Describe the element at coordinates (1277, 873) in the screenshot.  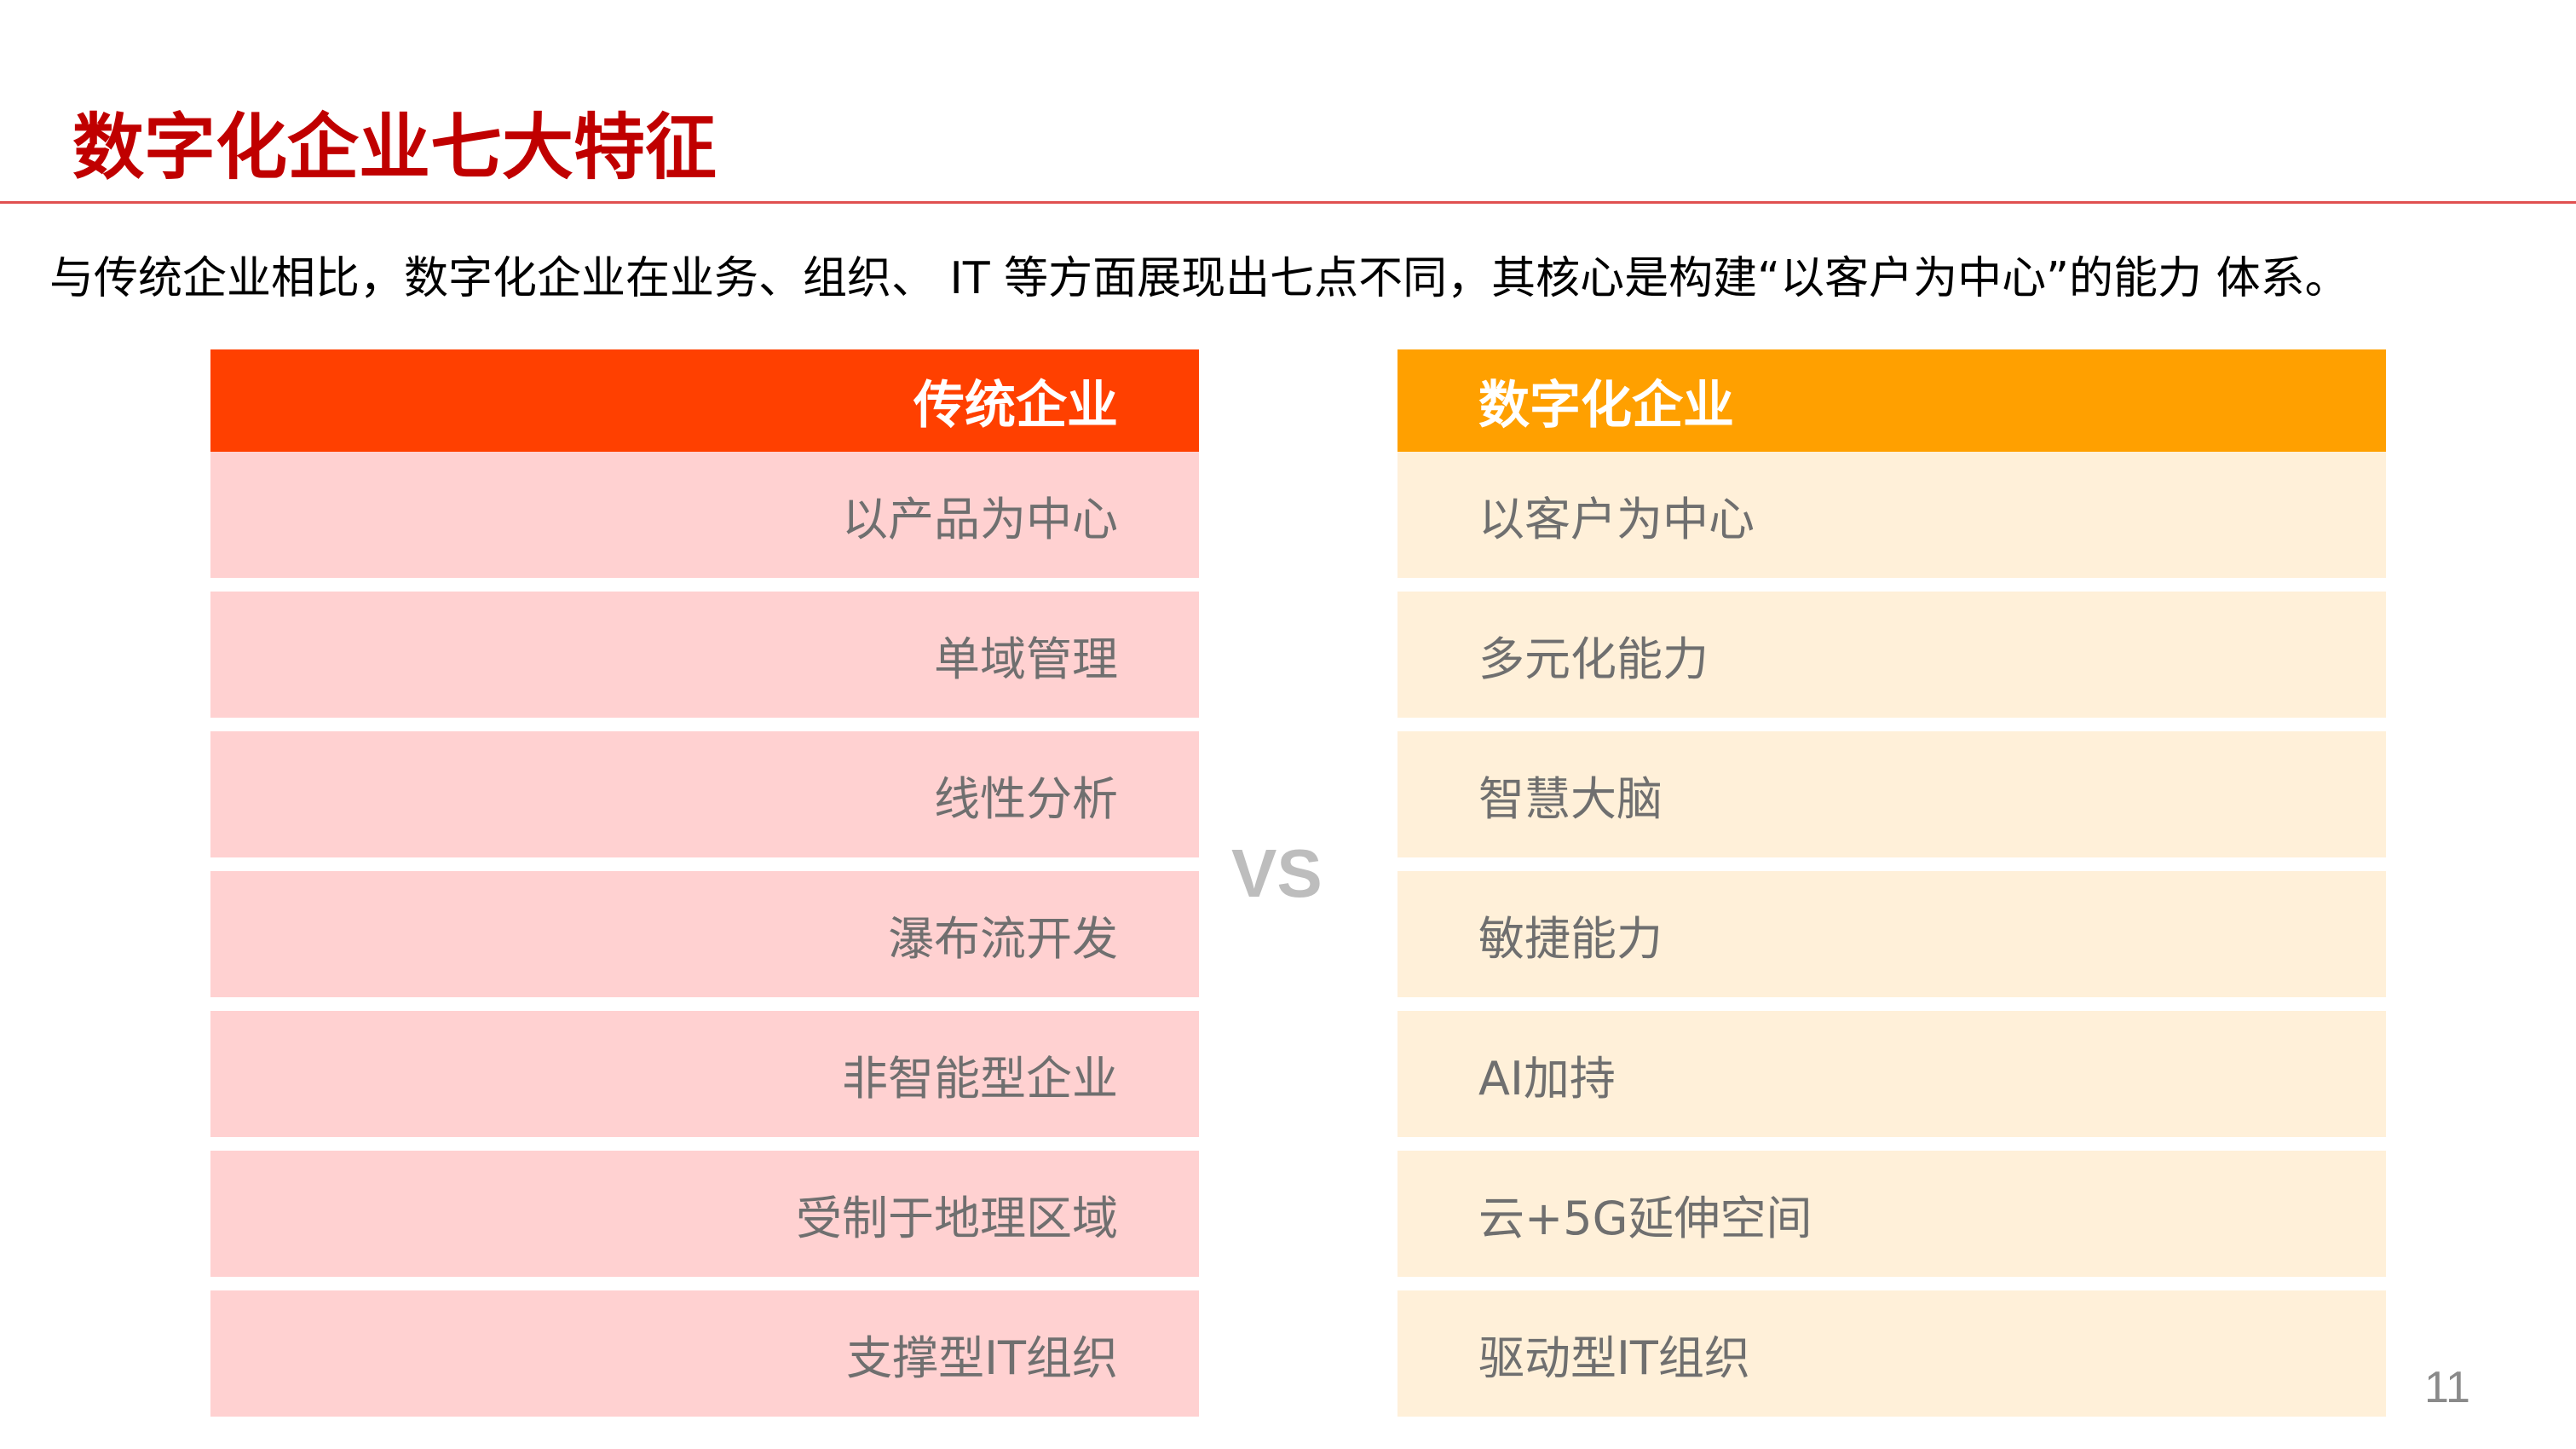
I see `vs-label: VS` at that location.